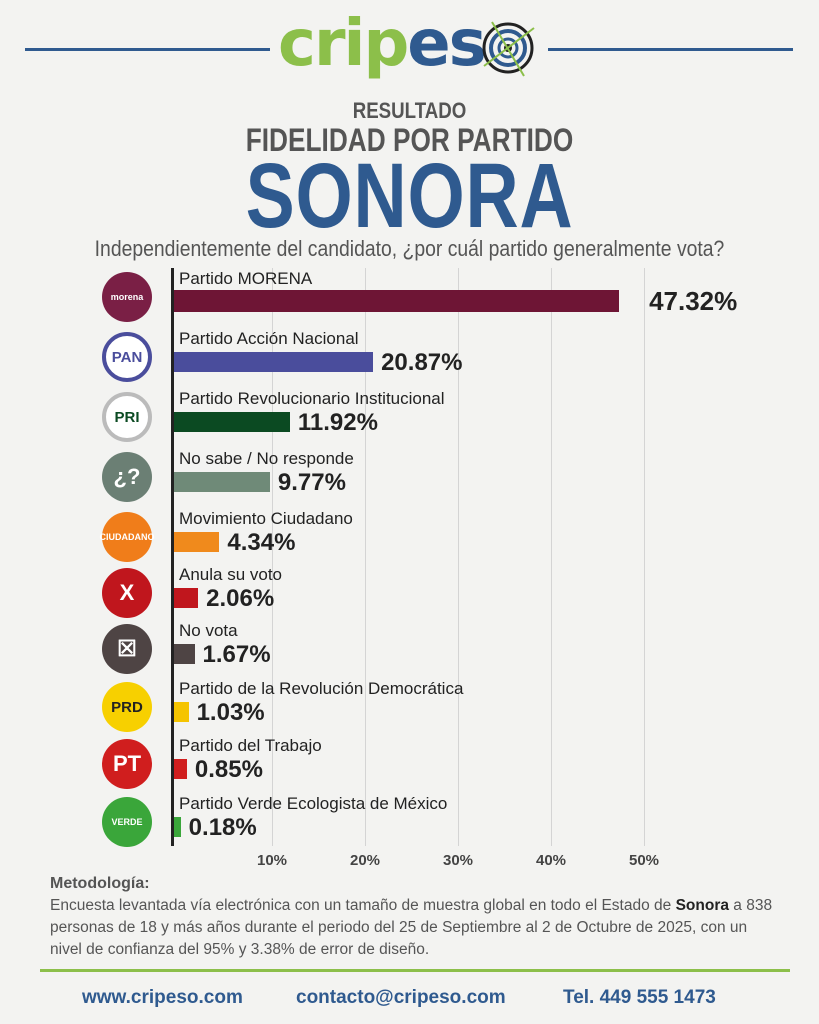 The width and height of the screenshot is (819, 1024). I want to click on value-label: 1.03%, so click(230, 712).